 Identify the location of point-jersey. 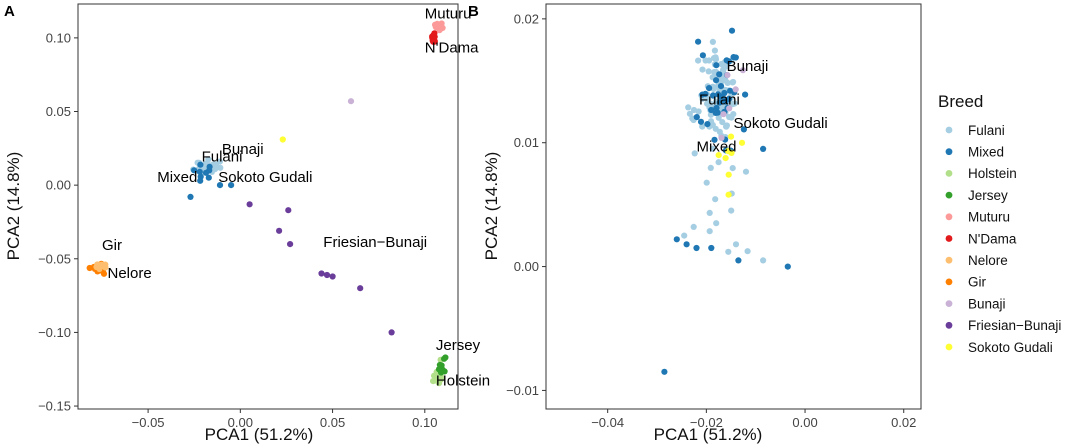
(440, 365).